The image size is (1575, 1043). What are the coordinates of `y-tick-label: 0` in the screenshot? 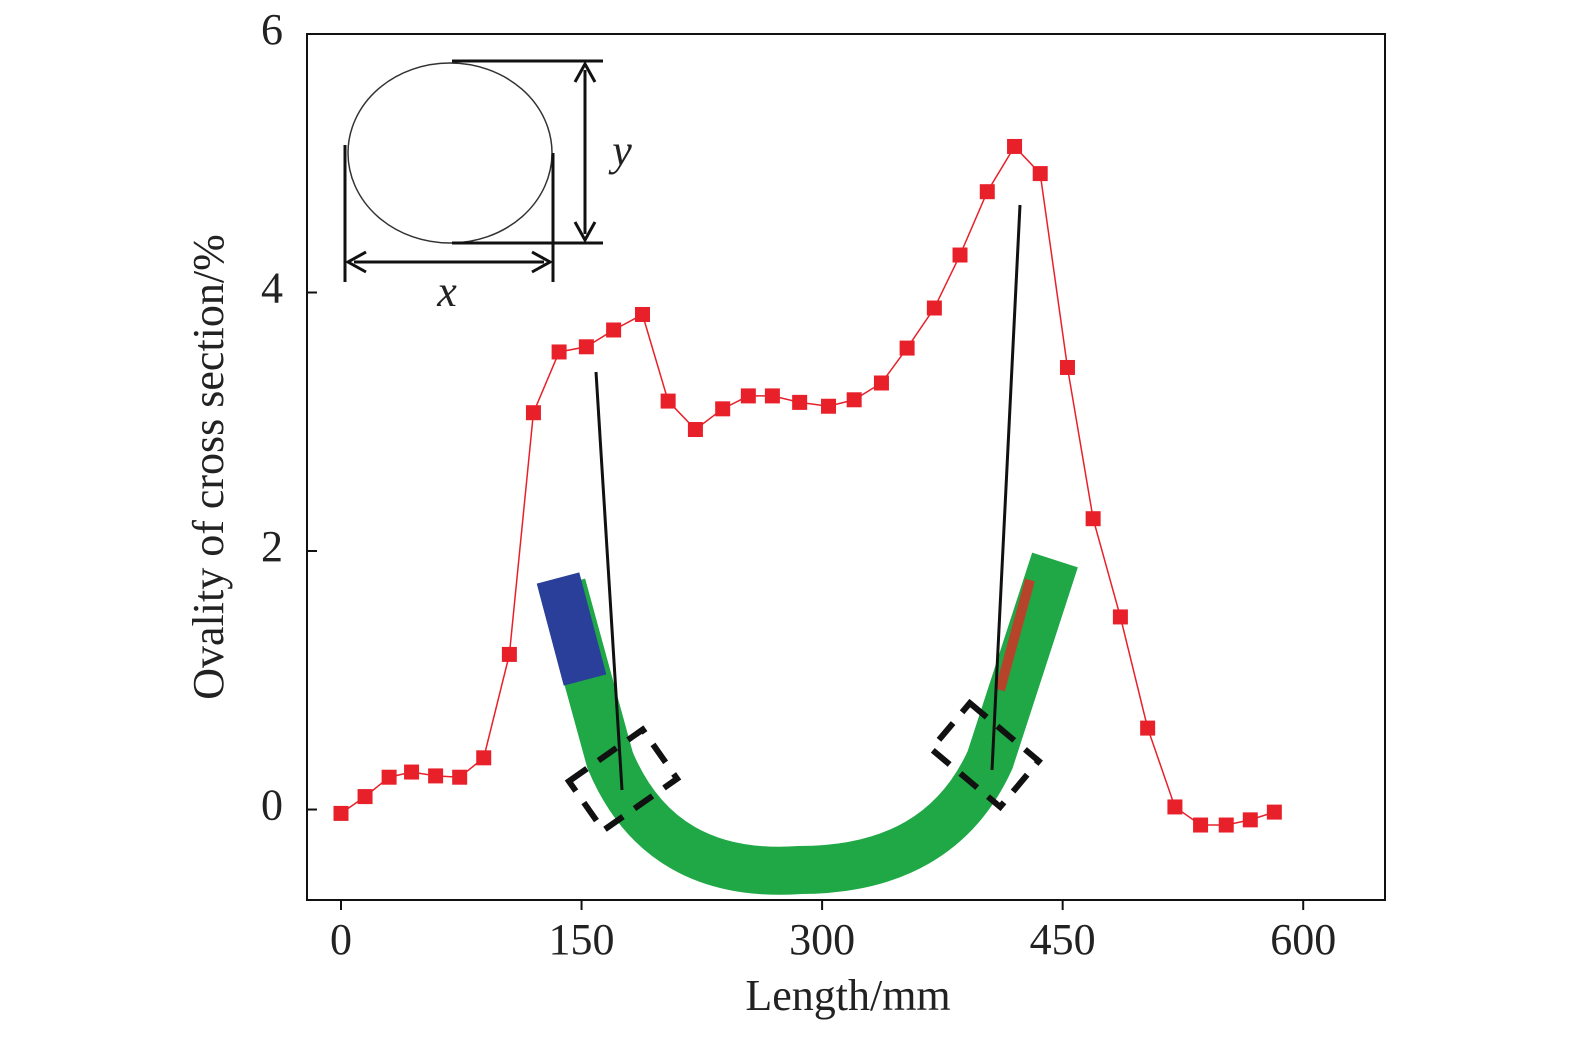 It's located at (272, 805).